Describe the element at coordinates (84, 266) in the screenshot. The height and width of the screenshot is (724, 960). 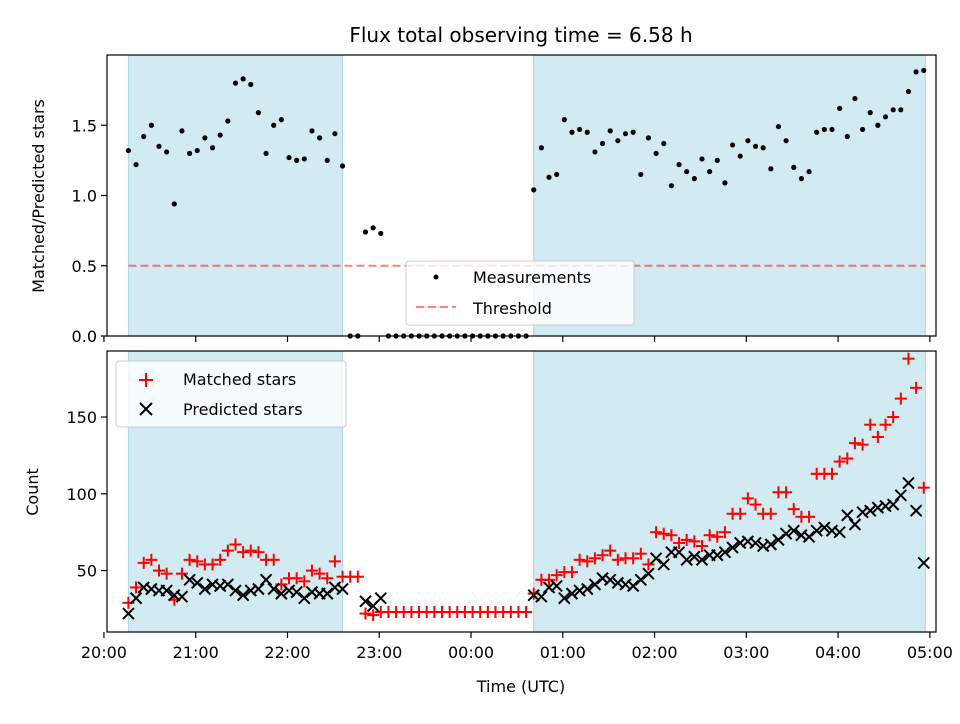
I see `y-tick-label: 0.5` at that location.